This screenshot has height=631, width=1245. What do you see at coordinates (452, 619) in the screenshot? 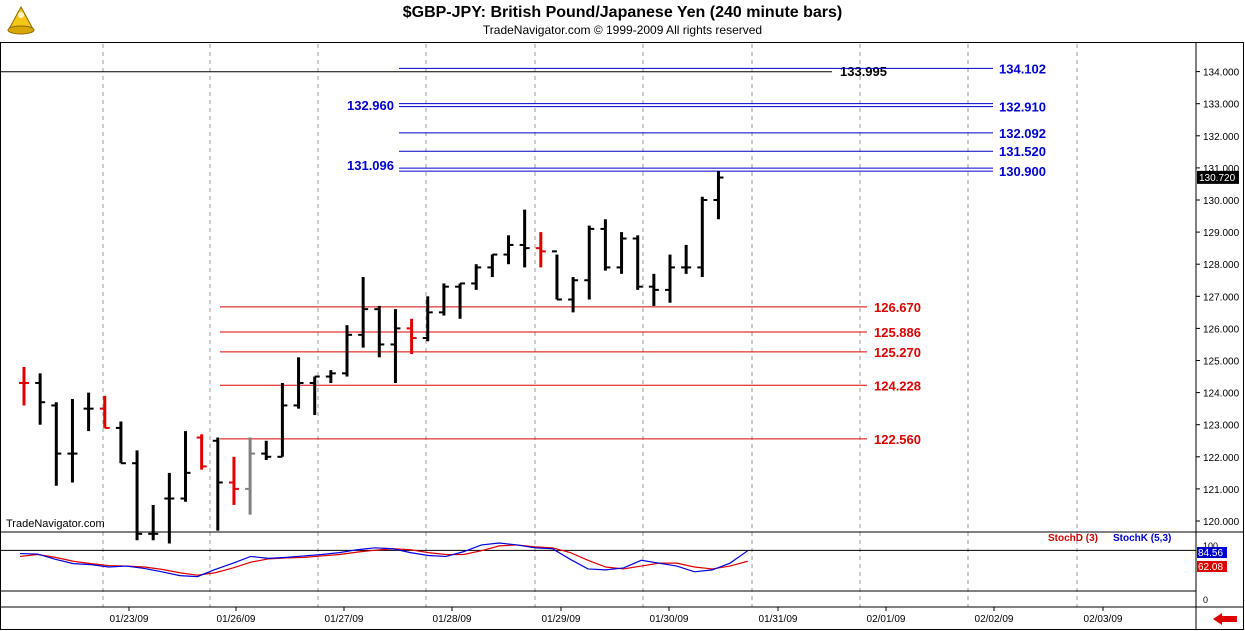
I see `x-tick-label: 01/28/09` at bounding box center [452, 619].